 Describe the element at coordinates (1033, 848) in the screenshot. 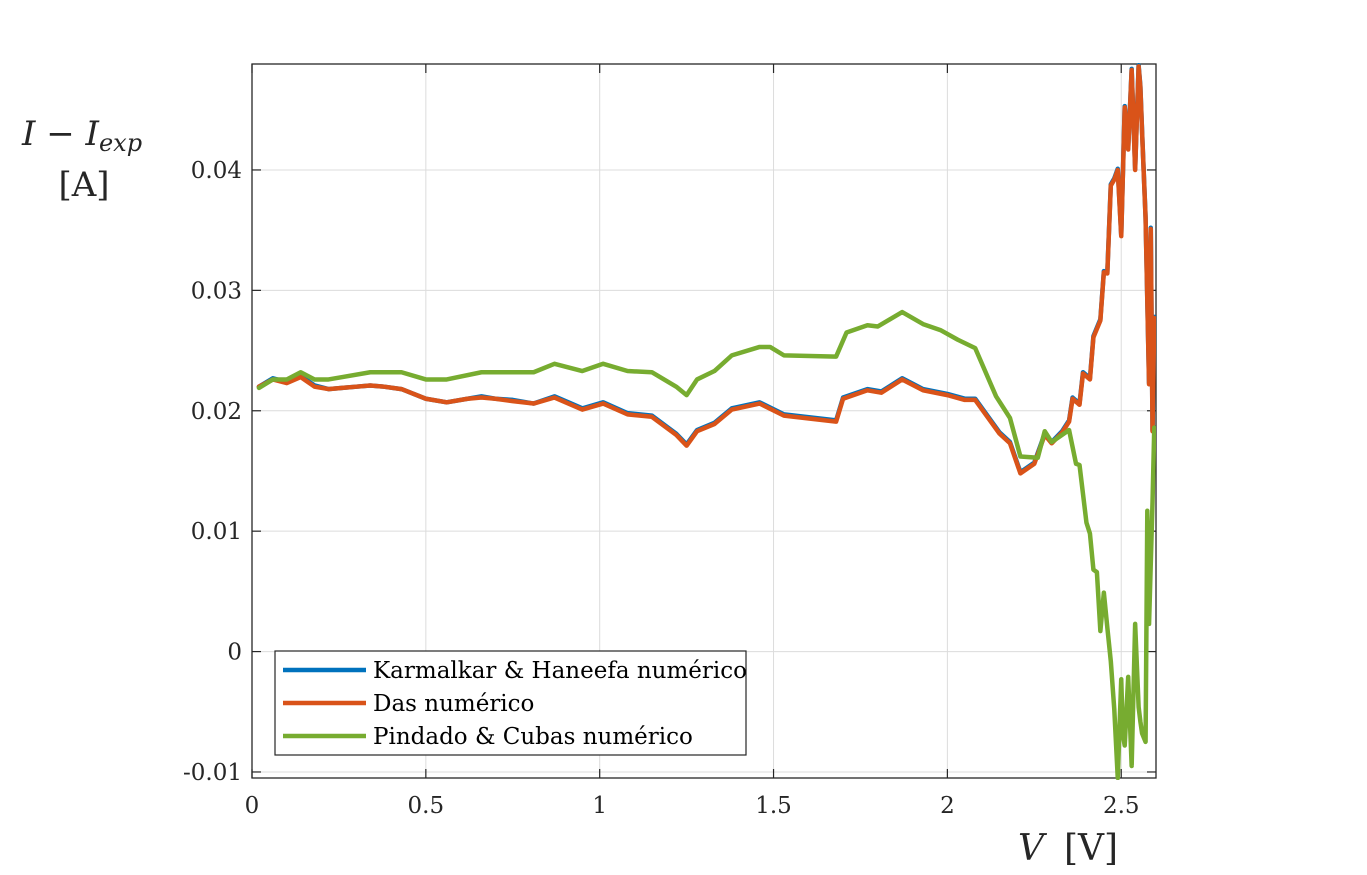

I see `x-axis-label-main: V` at that location.